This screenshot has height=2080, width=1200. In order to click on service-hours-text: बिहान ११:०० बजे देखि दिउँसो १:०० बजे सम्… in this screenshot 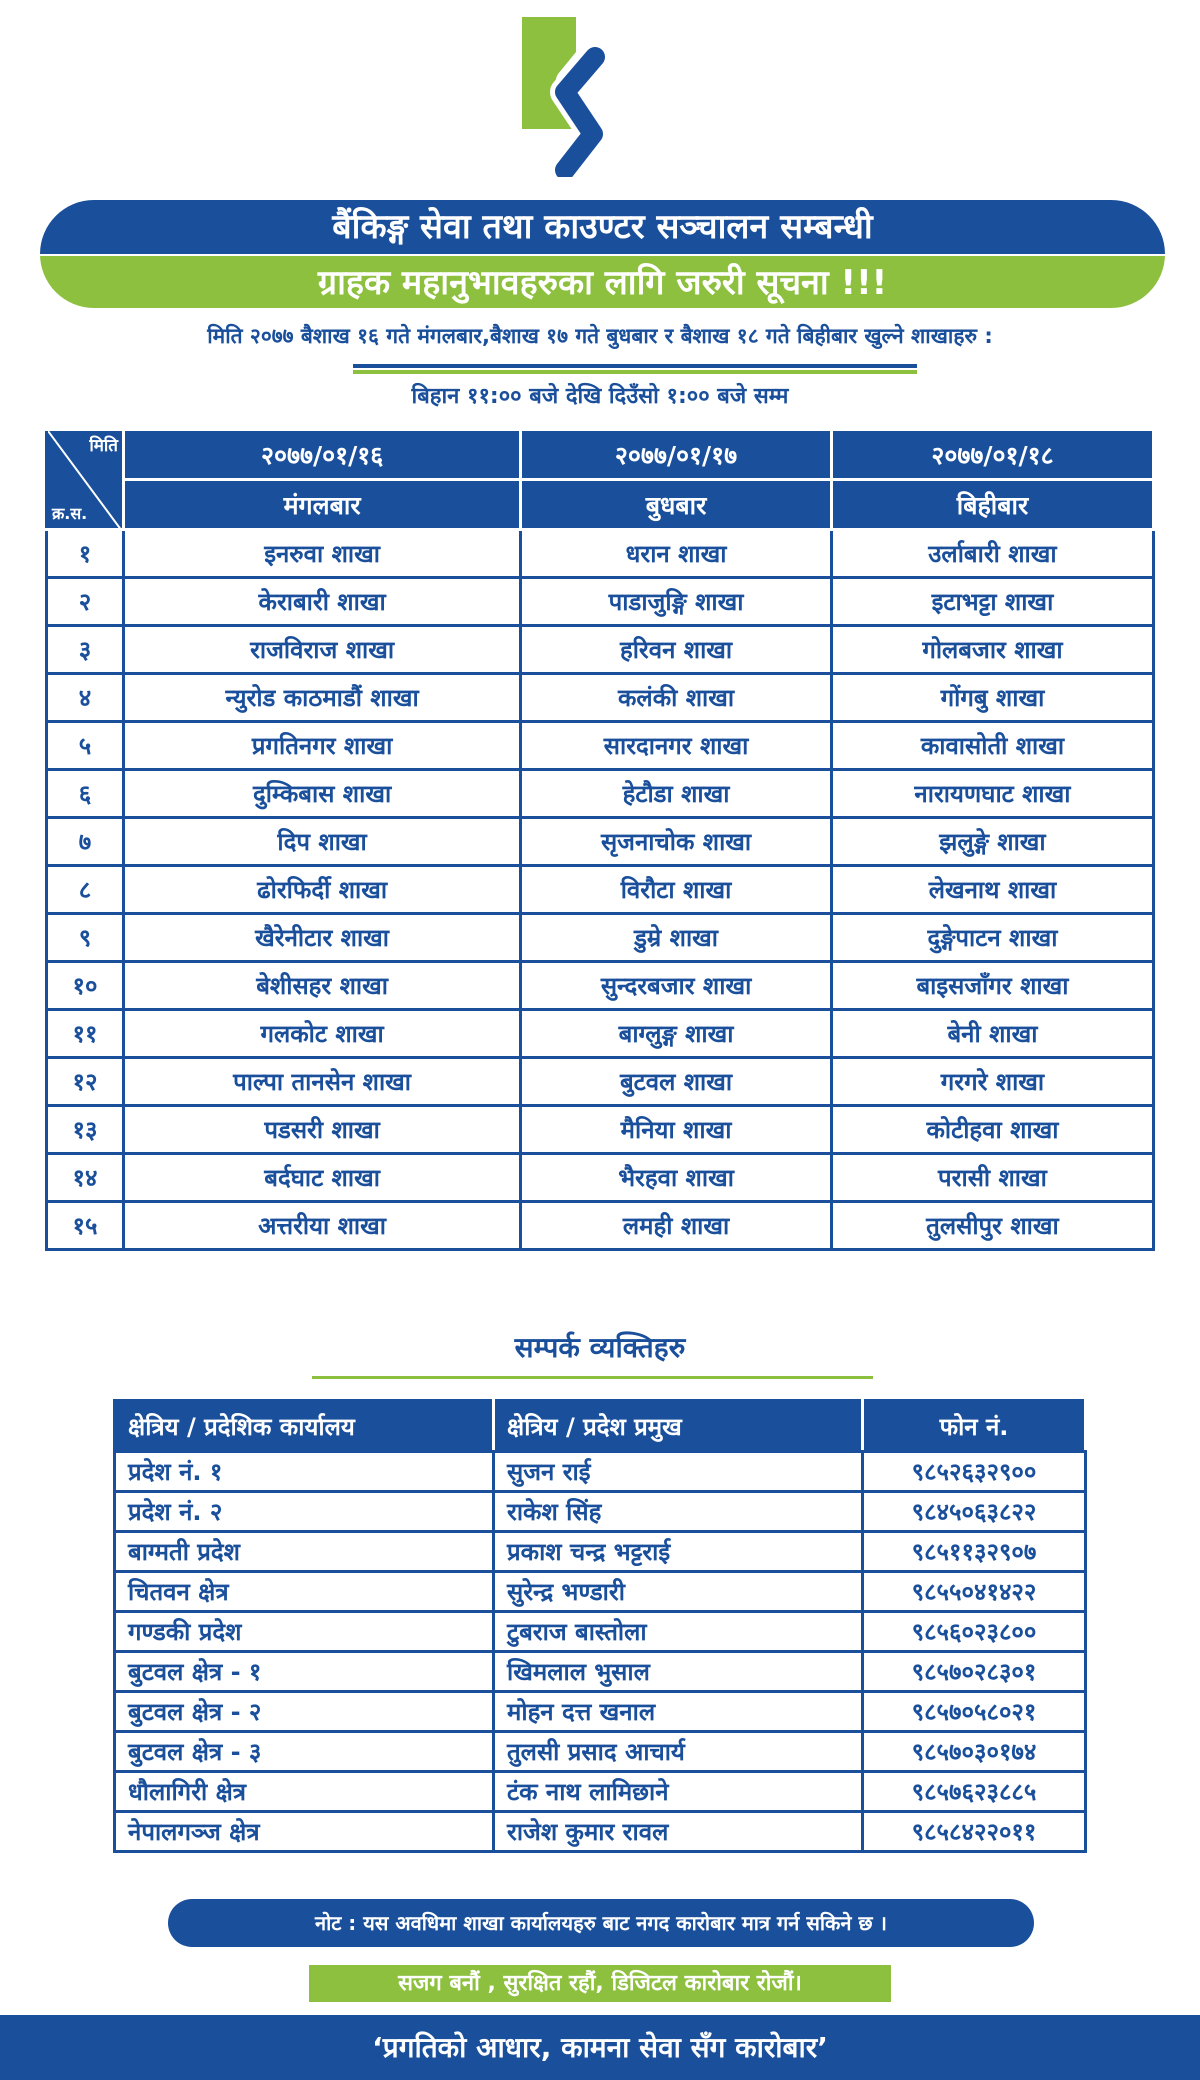, I will do `click(600, 396)`.